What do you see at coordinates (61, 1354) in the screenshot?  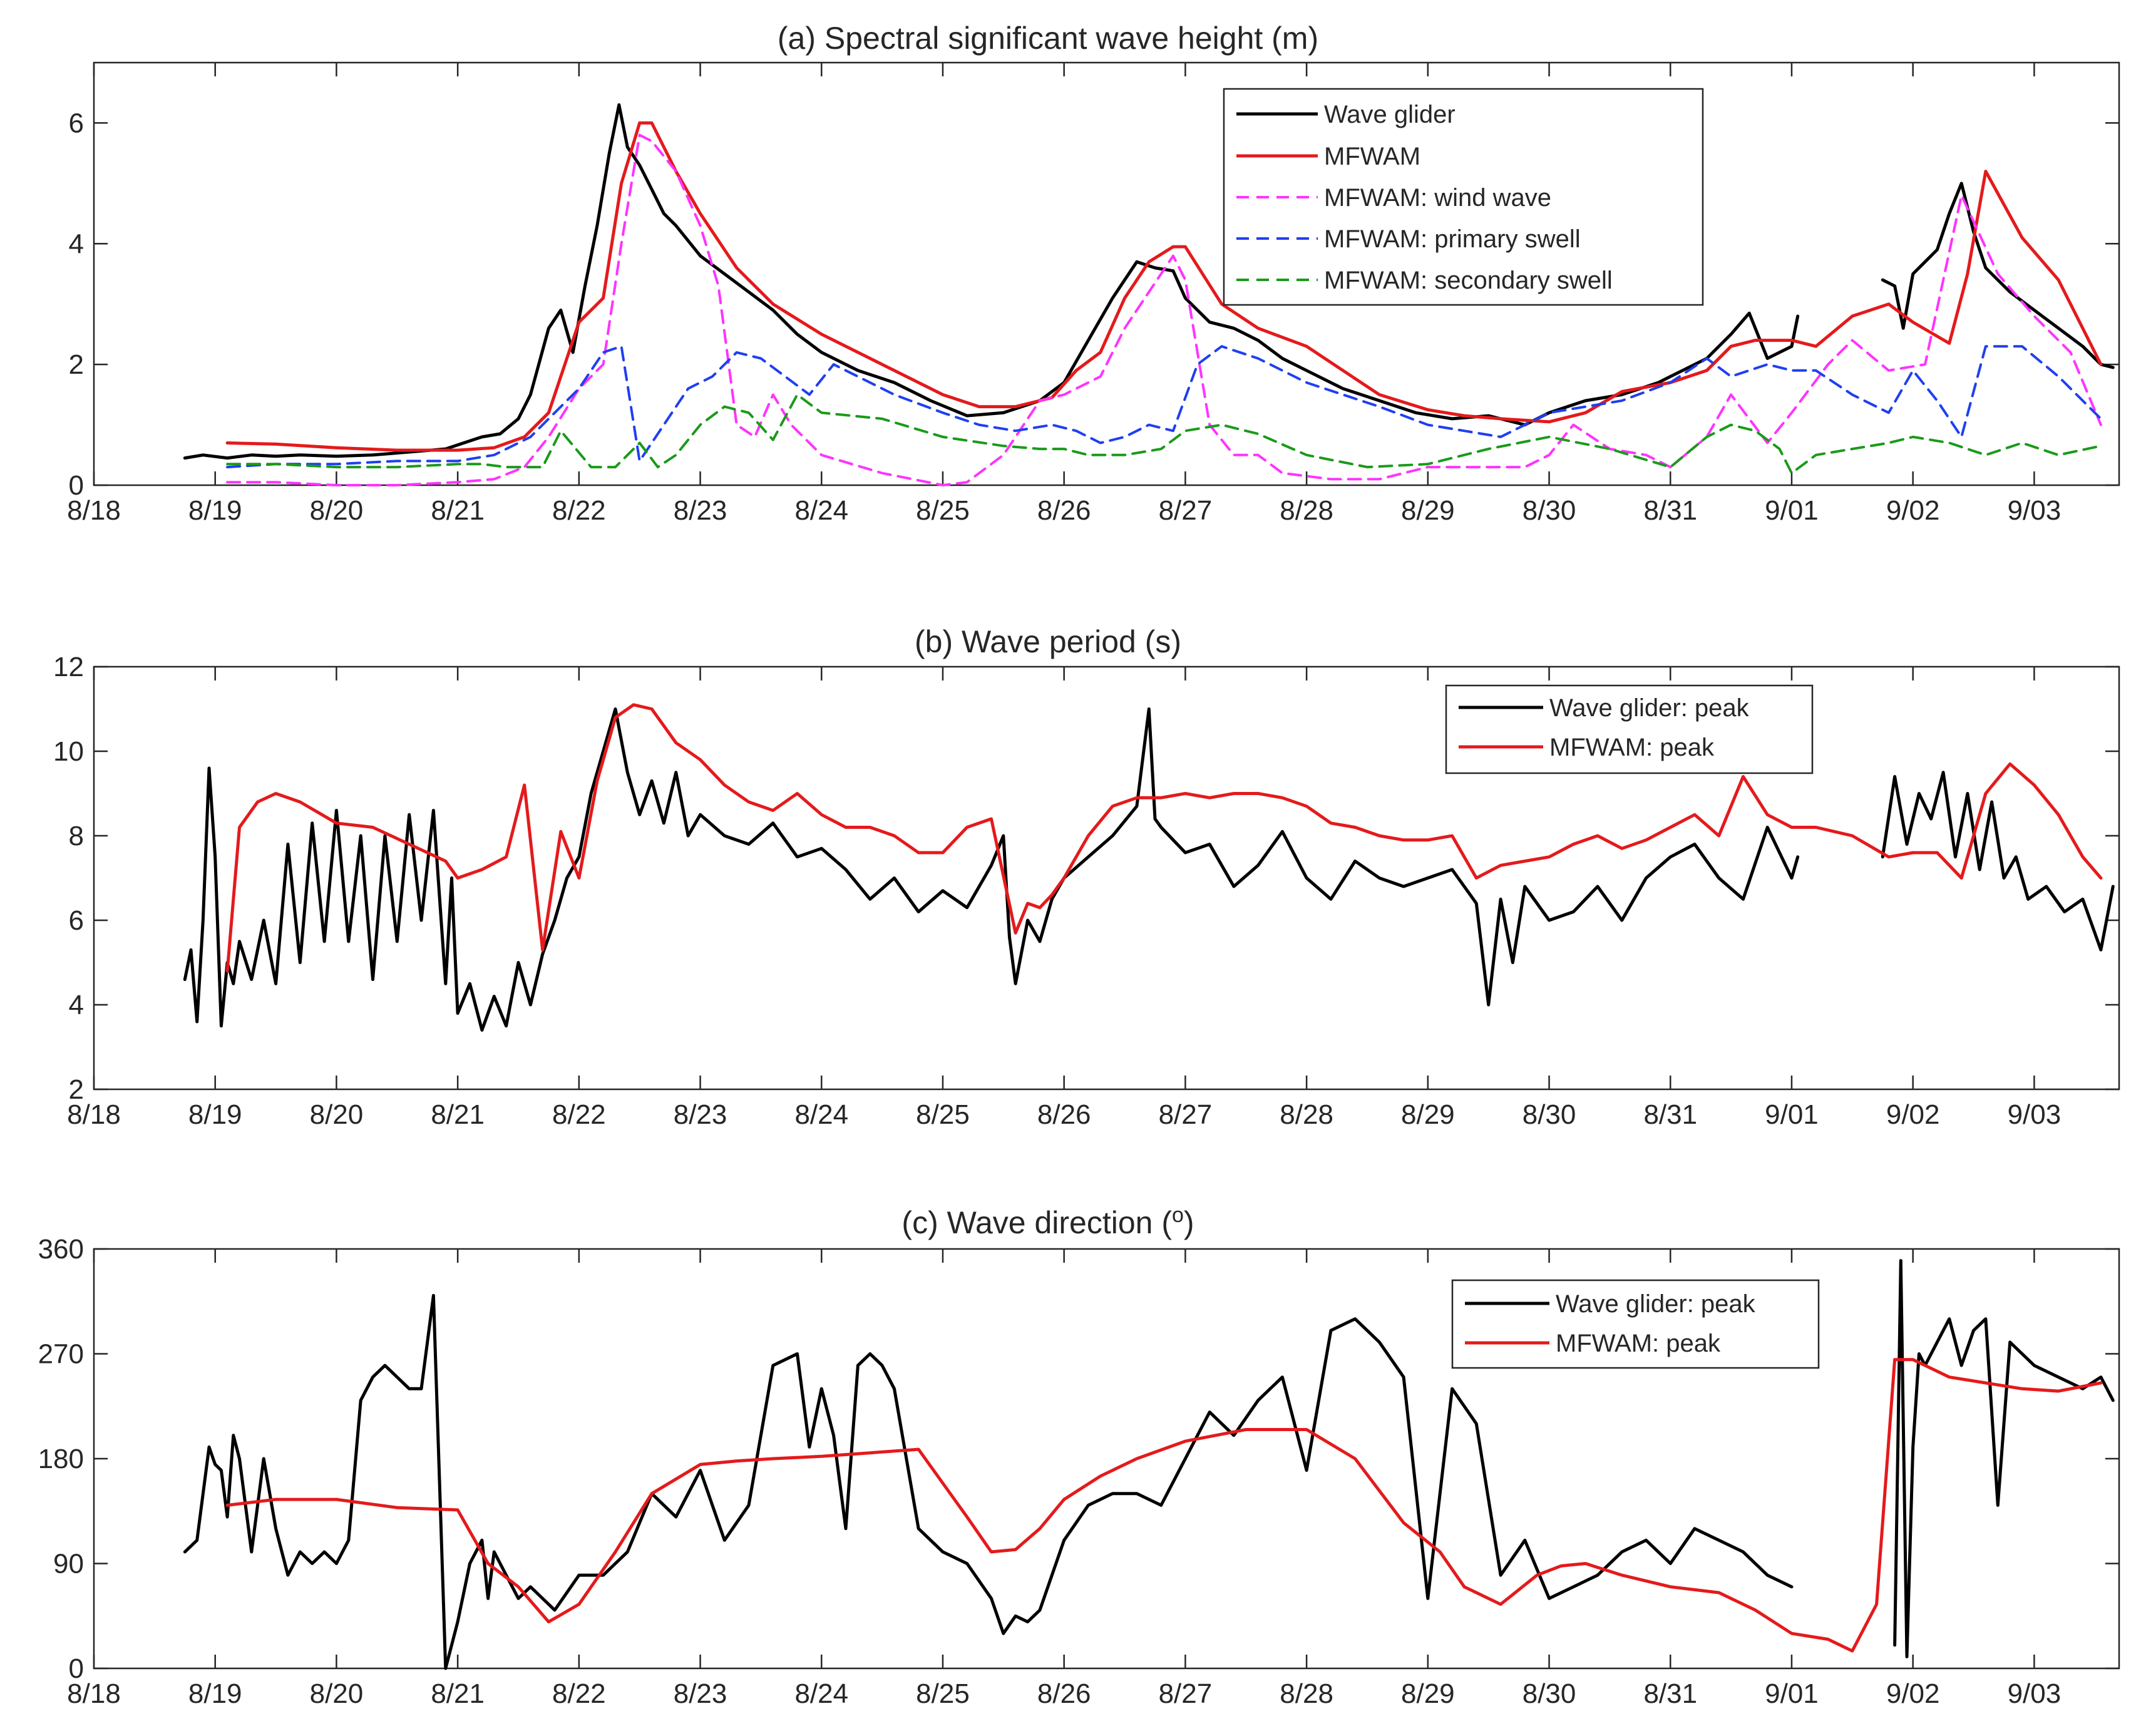 I see `y-tick-label: 270` at bounding box center [61, 1354].